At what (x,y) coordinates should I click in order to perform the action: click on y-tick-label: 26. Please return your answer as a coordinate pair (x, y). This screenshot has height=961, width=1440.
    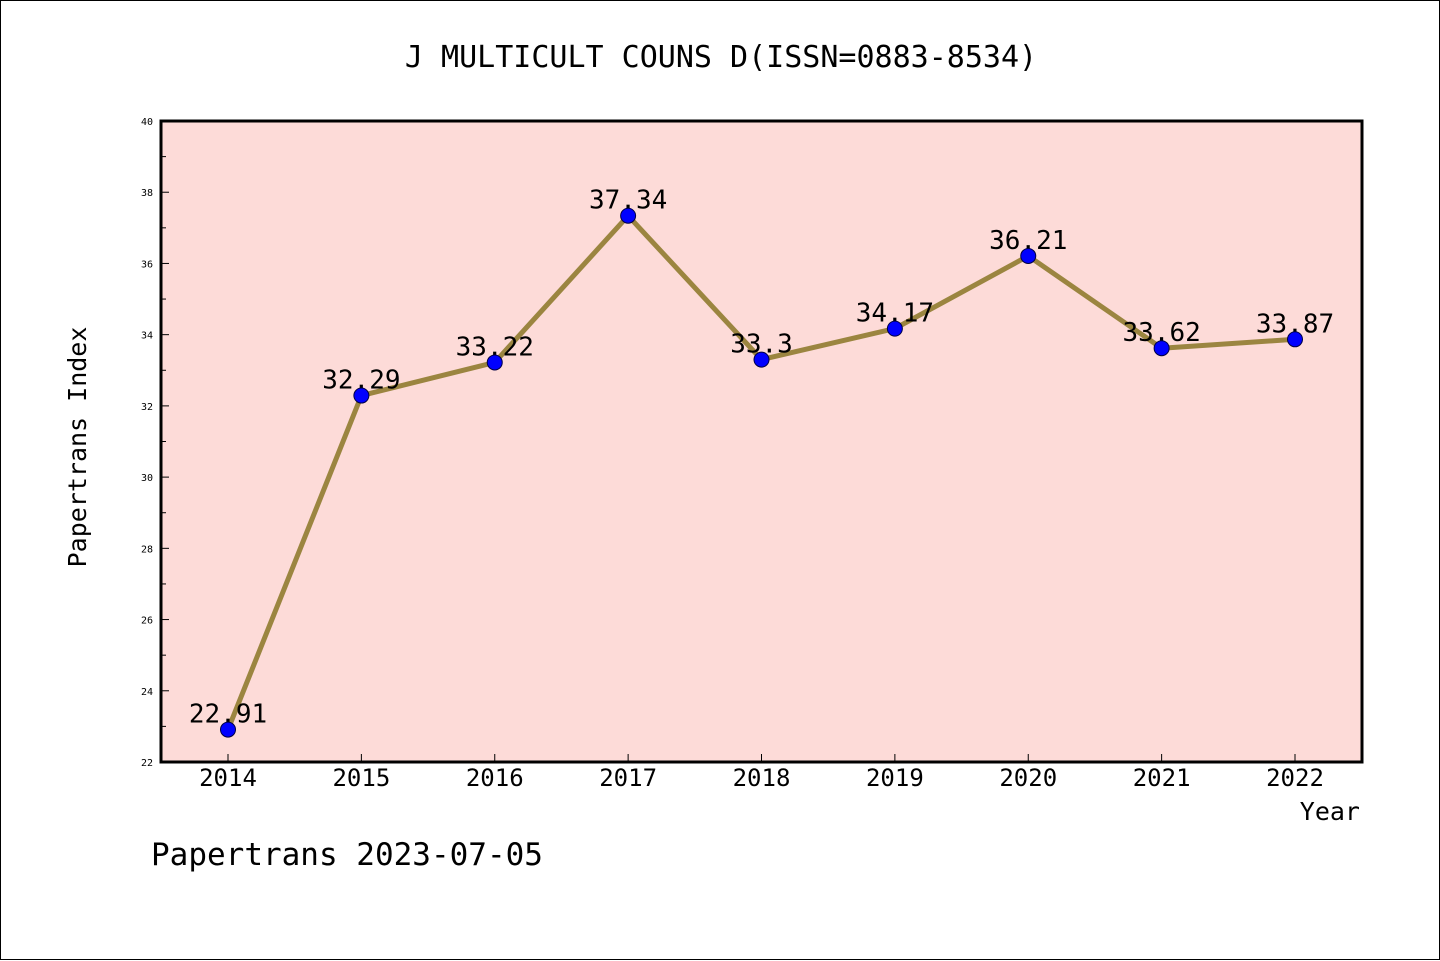
    Looking at the image, I should click on (147, 621).